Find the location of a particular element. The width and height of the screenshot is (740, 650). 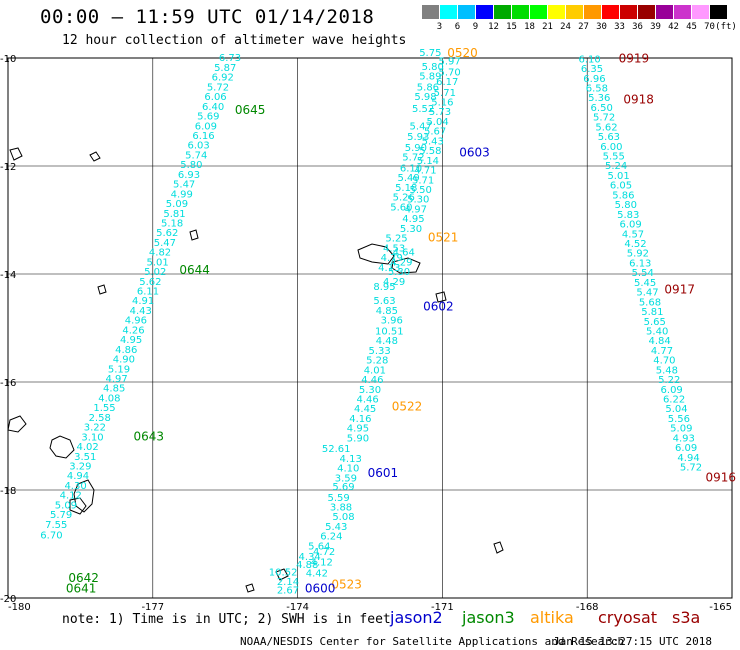

swh-value: 4.29 is located at coordinates (401, 262).